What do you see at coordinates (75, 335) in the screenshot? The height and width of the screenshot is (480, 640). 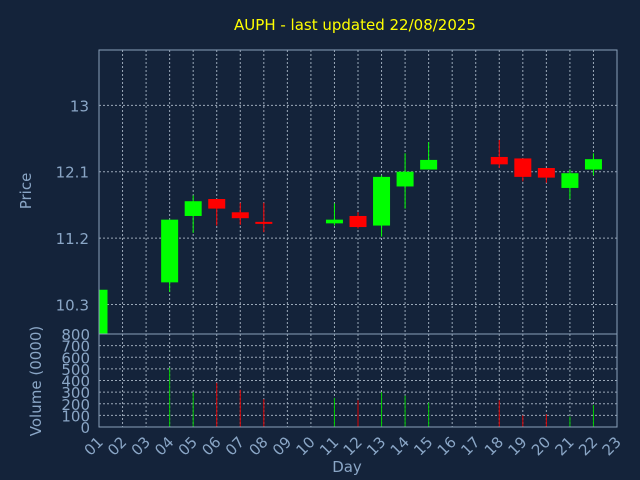 I see `volume-tick-label: 800` at bounding box center [75, 335].